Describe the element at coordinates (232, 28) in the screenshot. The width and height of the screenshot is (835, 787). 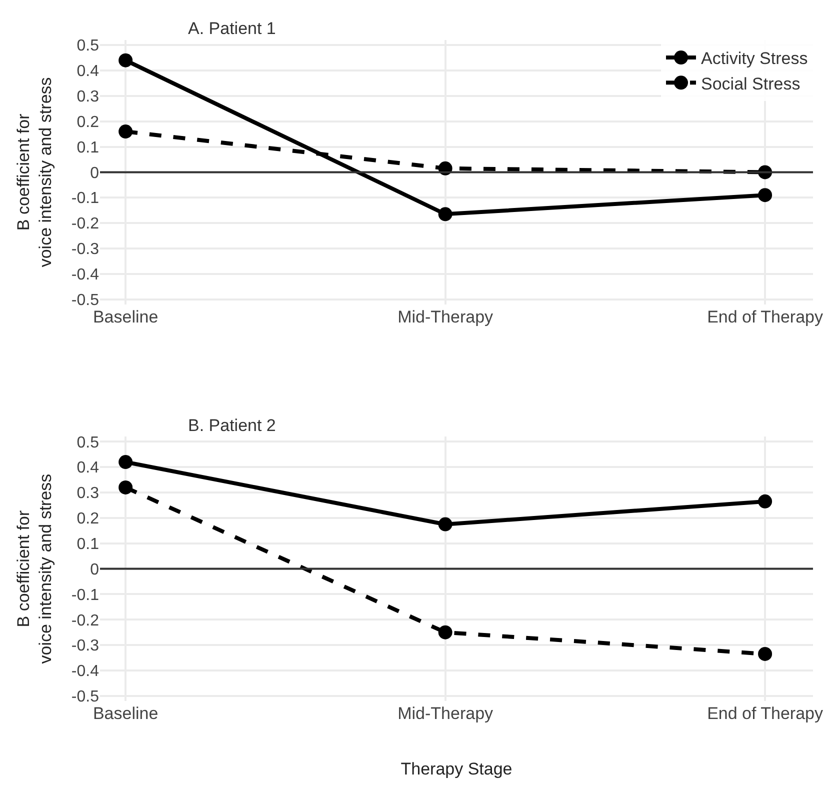
I see `chart-title: A. Patient 1` at that location.